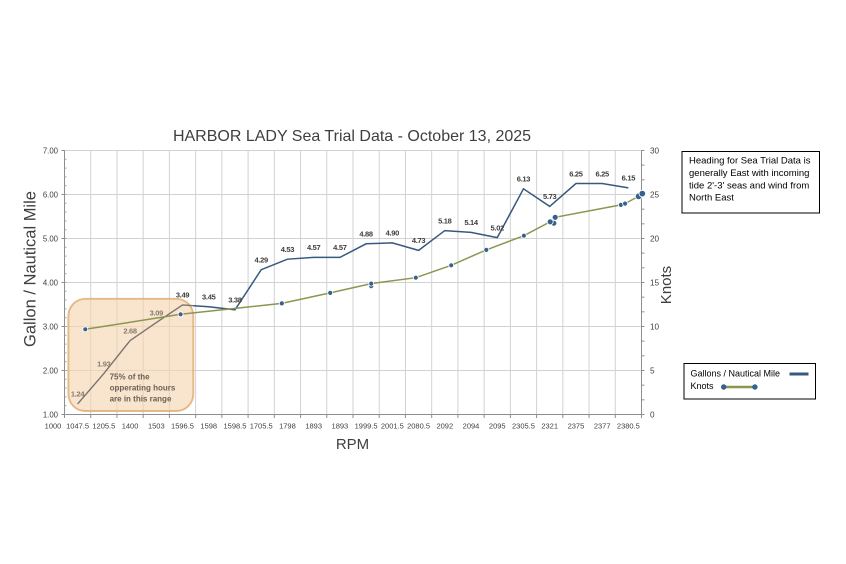  What do you see at coordinates (183, 295) in the screenshot?
I see `svg-text: 3.49` at bounding box center [183, 295].